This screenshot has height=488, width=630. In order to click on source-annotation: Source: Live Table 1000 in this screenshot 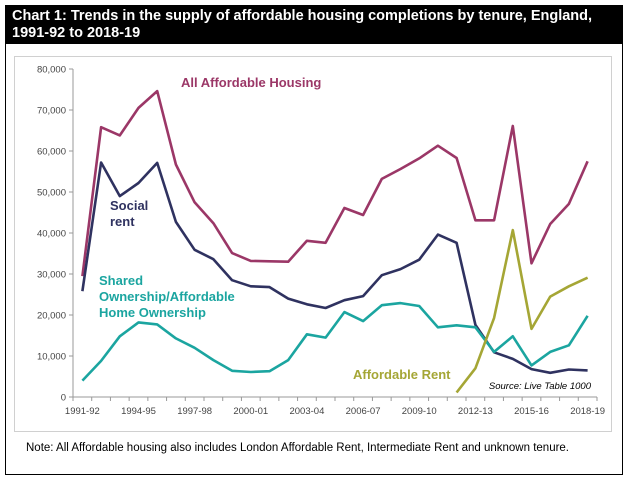, I will do `click(540, 386)`.